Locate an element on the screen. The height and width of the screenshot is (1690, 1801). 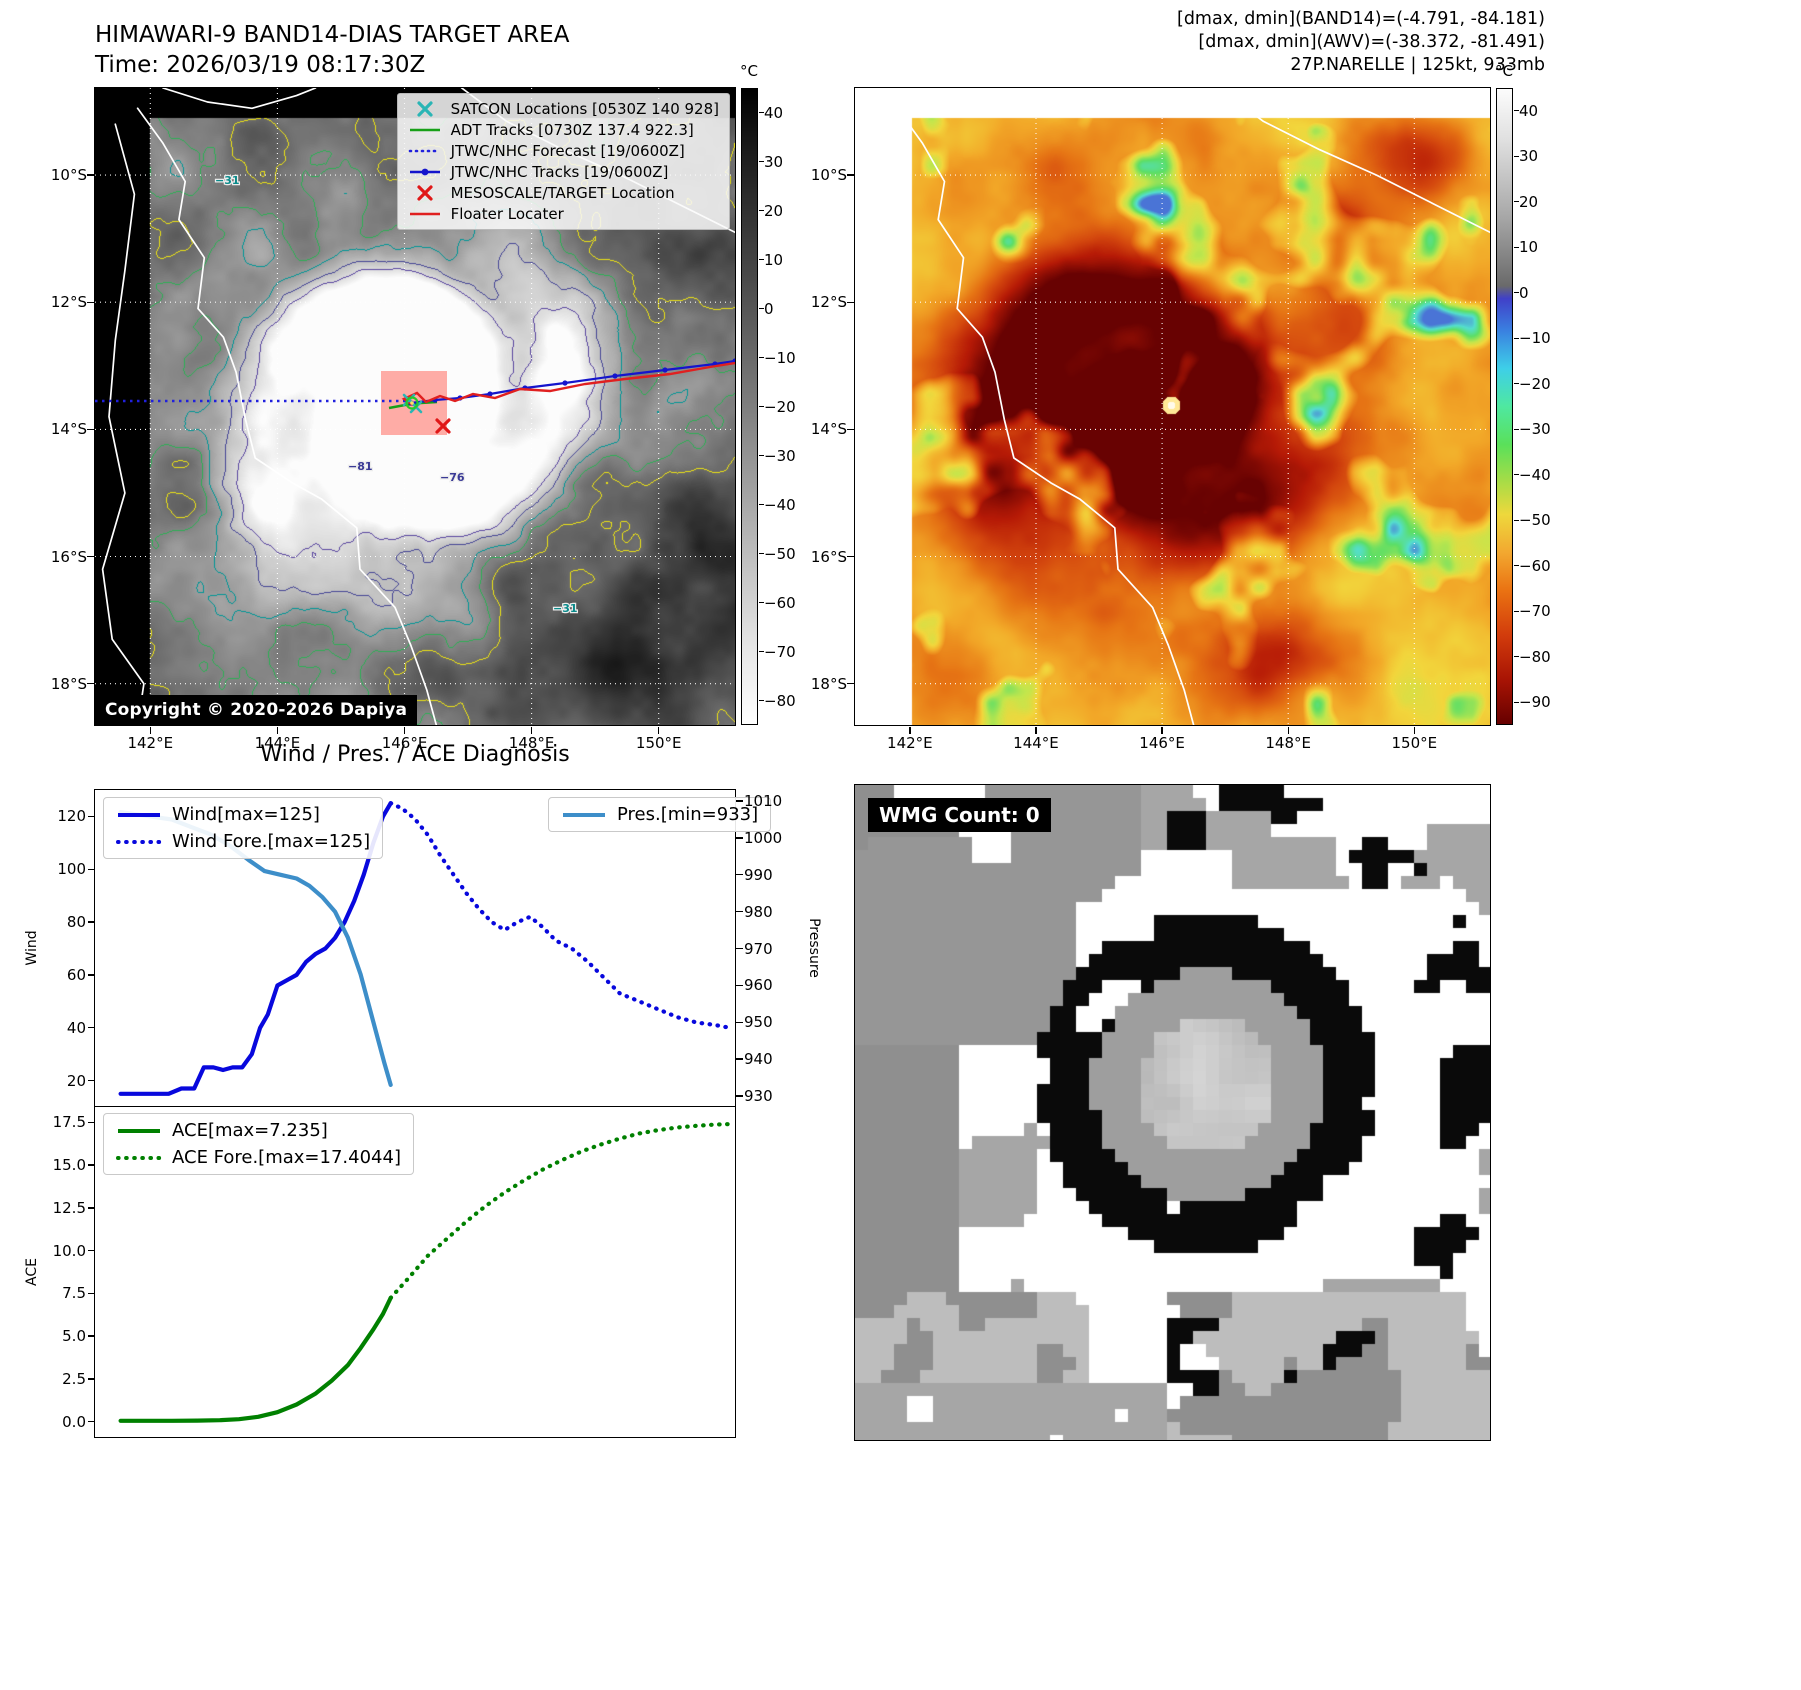
lon-tick-label: 148°E is located at coordinates (1288, 743).